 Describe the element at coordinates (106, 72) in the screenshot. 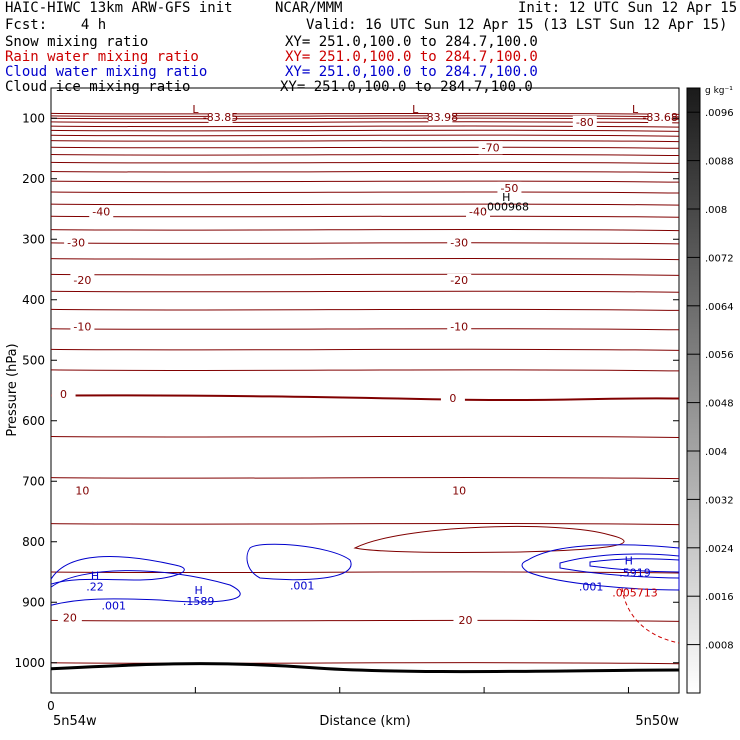

I see `field-label-cloud-water: Cloud water mixing ratio` at that location.